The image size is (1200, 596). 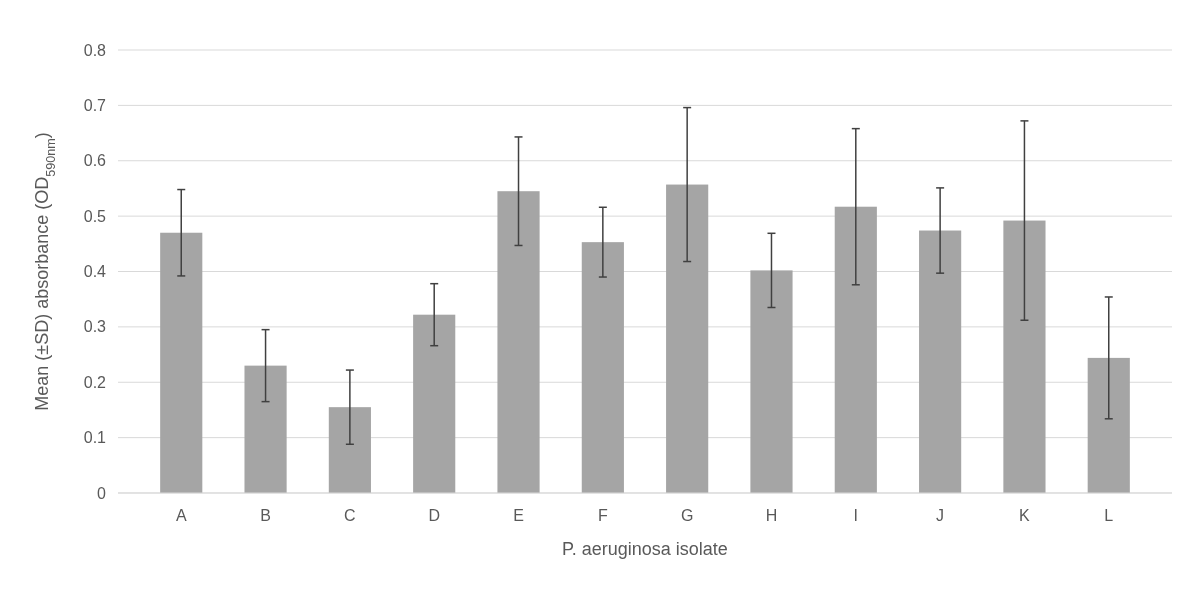 What do you see at coordinates (687, 515) in the screenshot?
I see `x-tick-label: G` at bounding box center [687, 515].